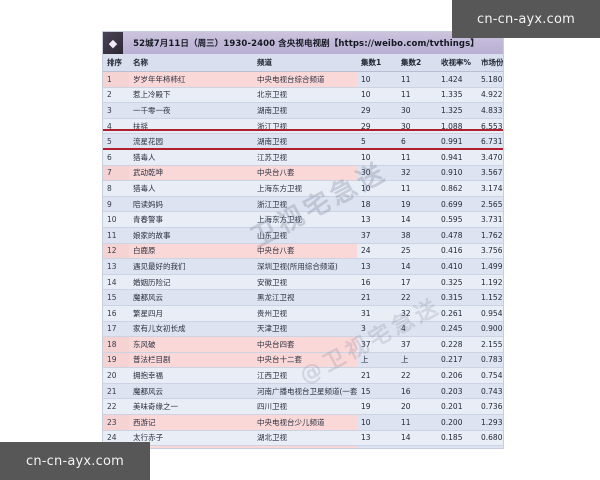 The image size is (600, 480). What do you see at coordinates (303, 344) in the screenshot?
I see `table-row: 18 东风破 中央台四套 37 37 0.228 2.155` at bounding box center [303, 344].